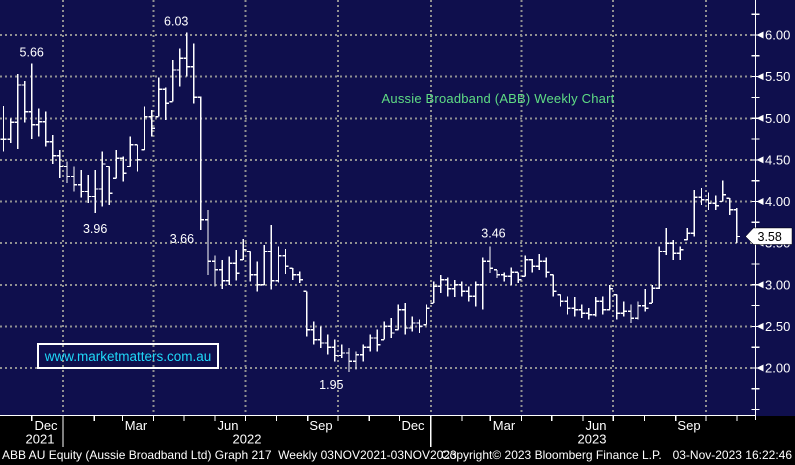 This screenshot has height=465, width=795. What do you see at coordinates (777, 284) in the screenshot?
I see `svg-text: 3.00` at bounding box center [777, 284].